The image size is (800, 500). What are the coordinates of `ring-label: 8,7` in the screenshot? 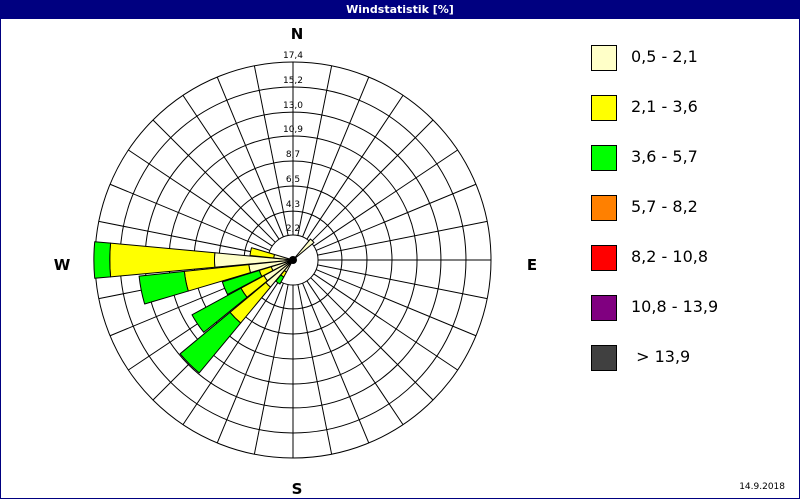 It's located at (293, 155).